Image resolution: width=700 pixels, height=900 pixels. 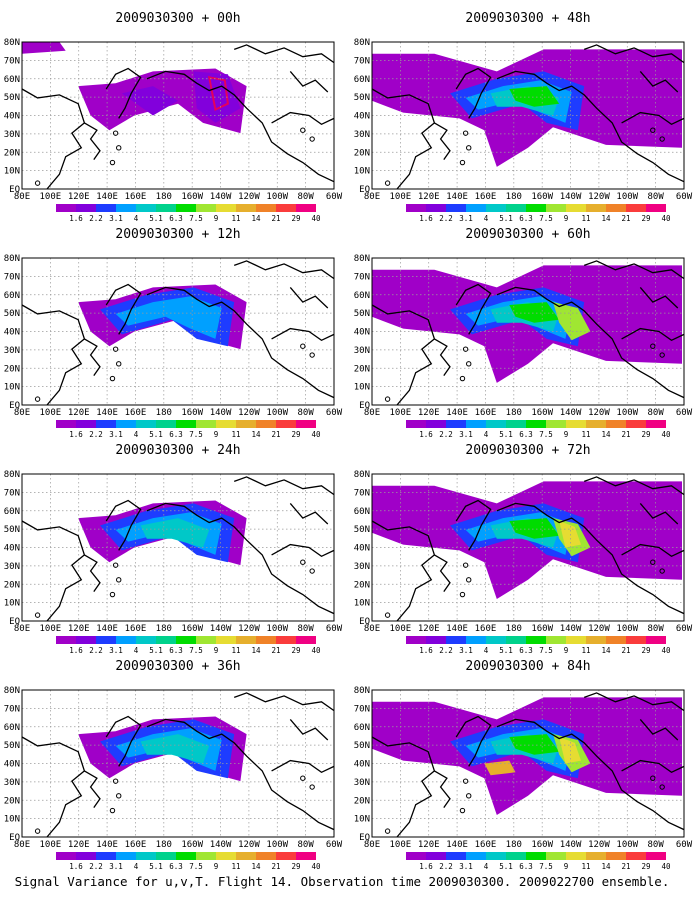 What do you see at coordinates (188, 861) in the screenshot?
I see `colorbar: 1.6 2.2 3.1 4 5.1 6.3 7.5 9 11 14 21 29 40` at bounding box center [188, 861].